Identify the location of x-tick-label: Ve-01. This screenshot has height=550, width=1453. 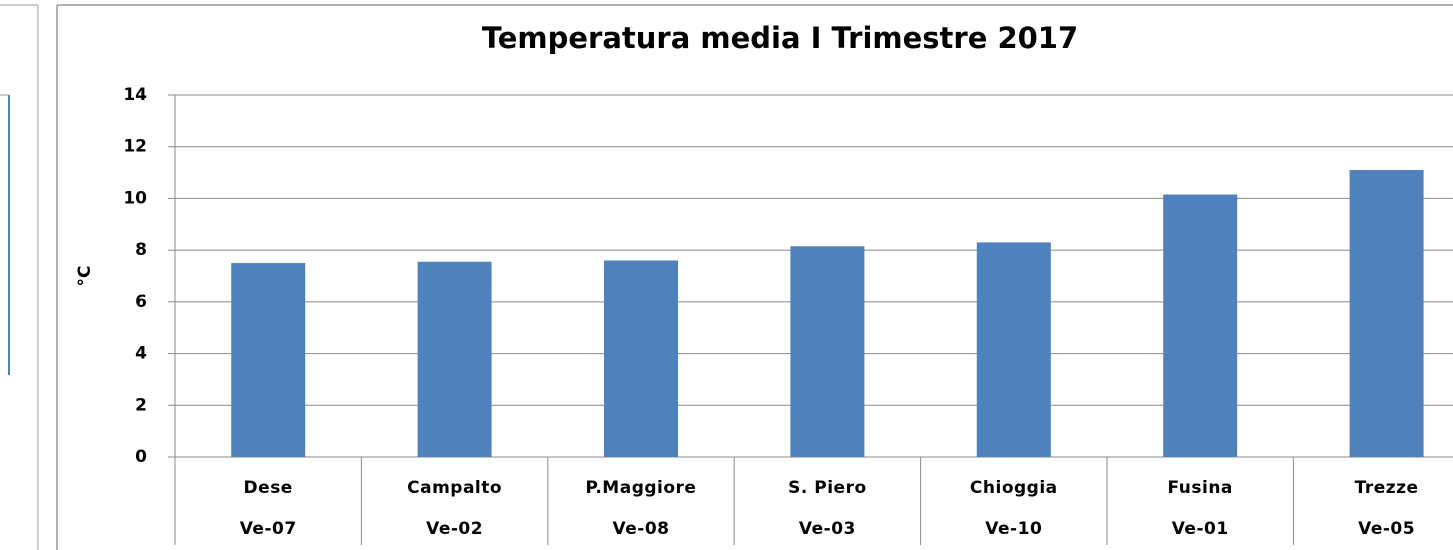
(1200, 529).